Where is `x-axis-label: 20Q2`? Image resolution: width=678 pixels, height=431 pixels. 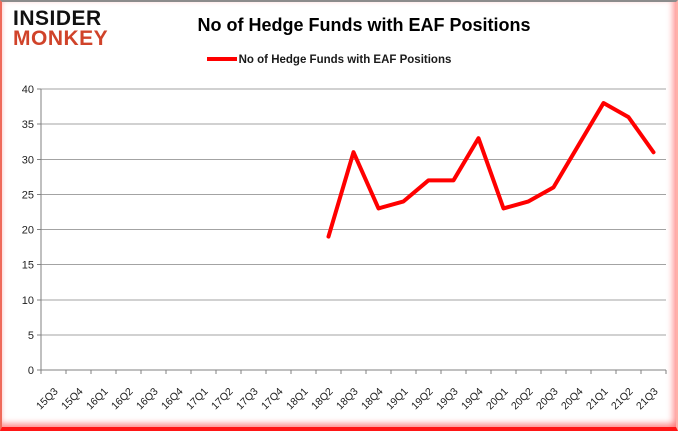
x-axis-label: 20Q2 is located at coordinates (522, 399).